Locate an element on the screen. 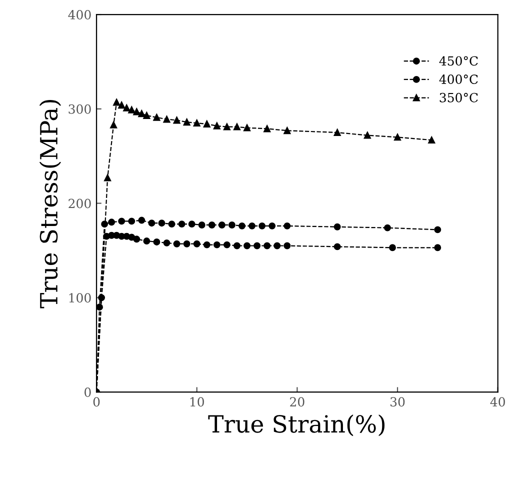 The width and height of the screenshot is (508, 484). y-tick-label: 100 is located at coordinates (80, 298).